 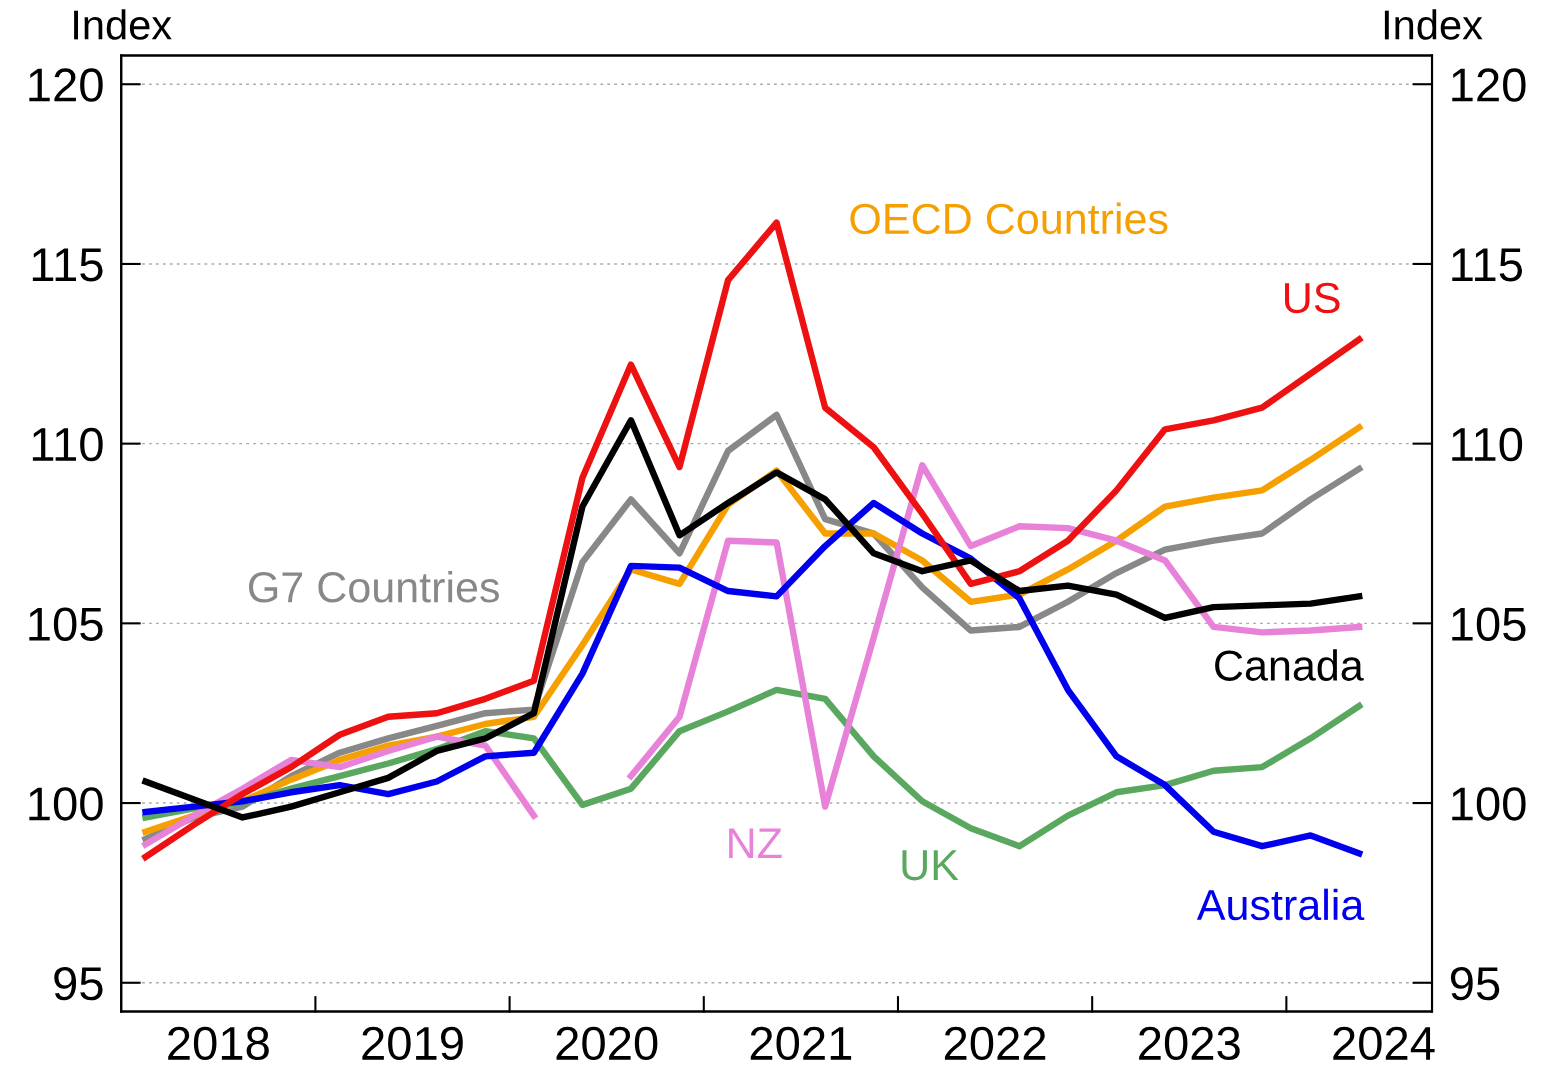 I want to click on y2-tick-label: 105, so click(x=1489, y=624).